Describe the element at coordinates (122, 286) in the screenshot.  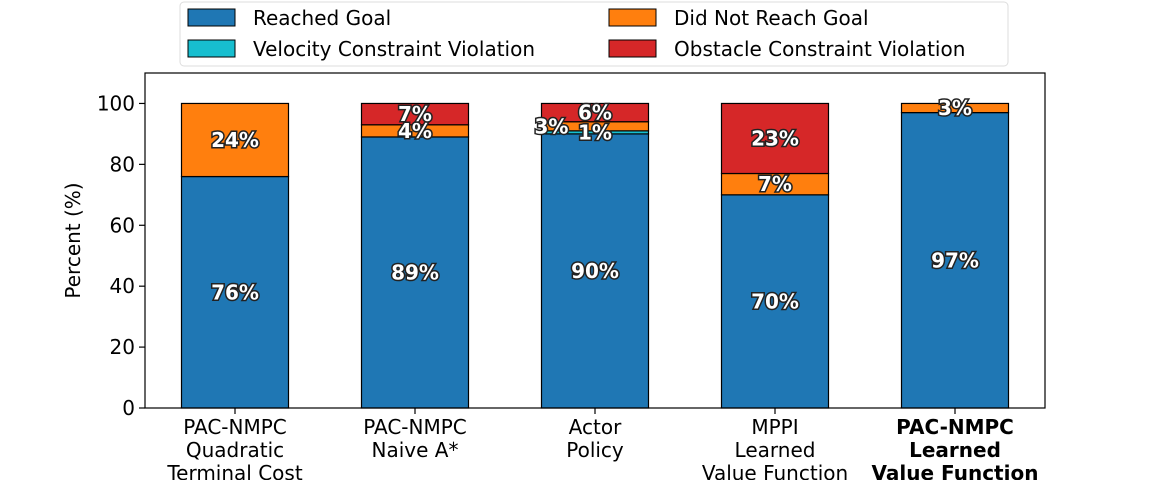
I see `y-tick-label: 40` at that location.